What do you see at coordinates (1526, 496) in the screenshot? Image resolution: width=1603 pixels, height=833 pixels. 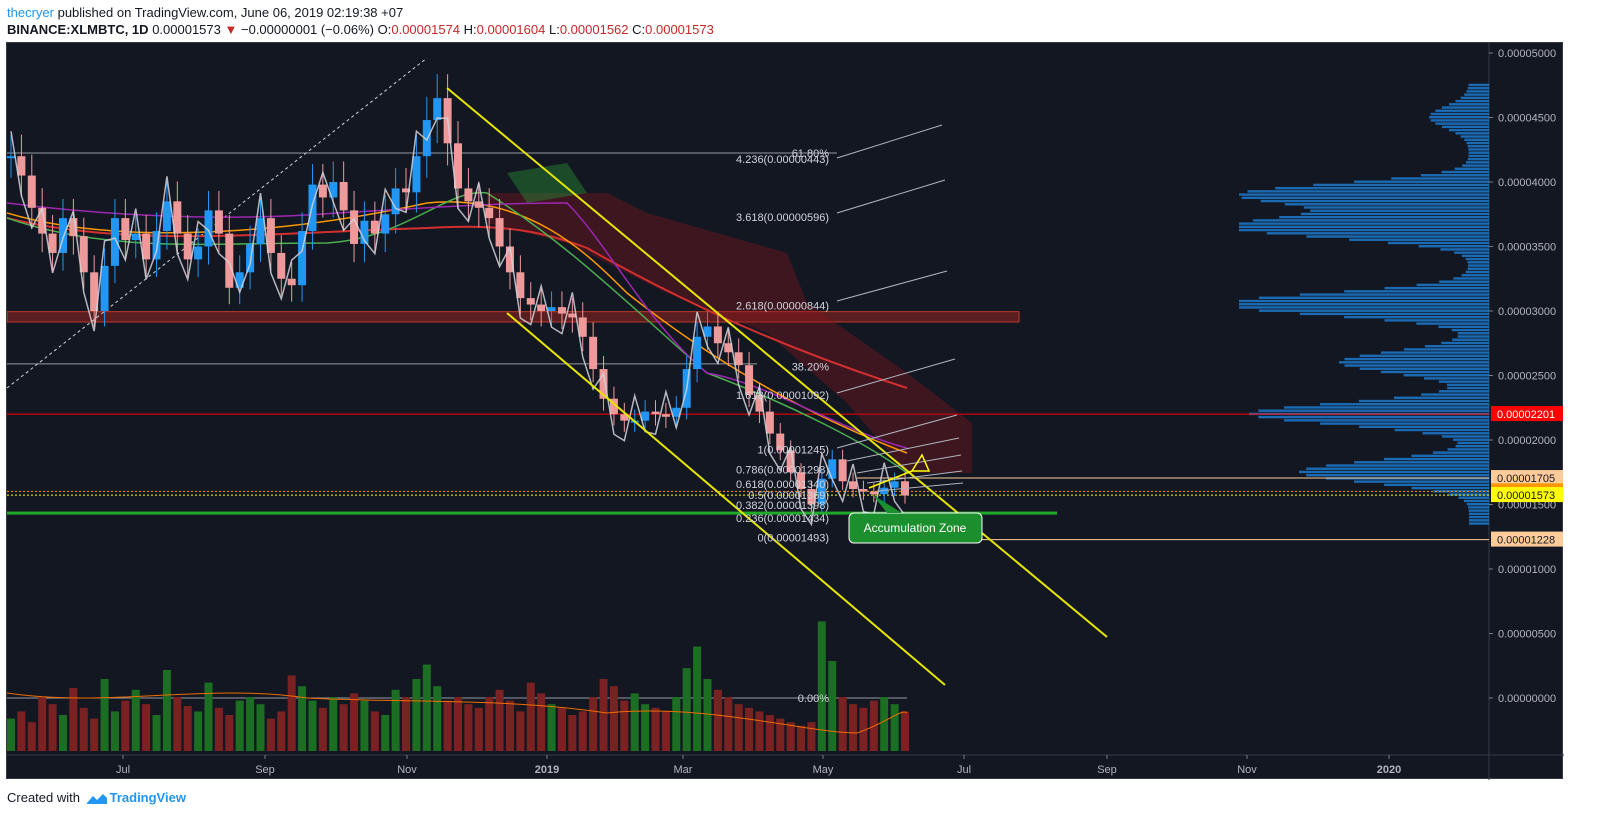 I see `price-badge-text: 0.00001573` at bounding box center [1526, 496].